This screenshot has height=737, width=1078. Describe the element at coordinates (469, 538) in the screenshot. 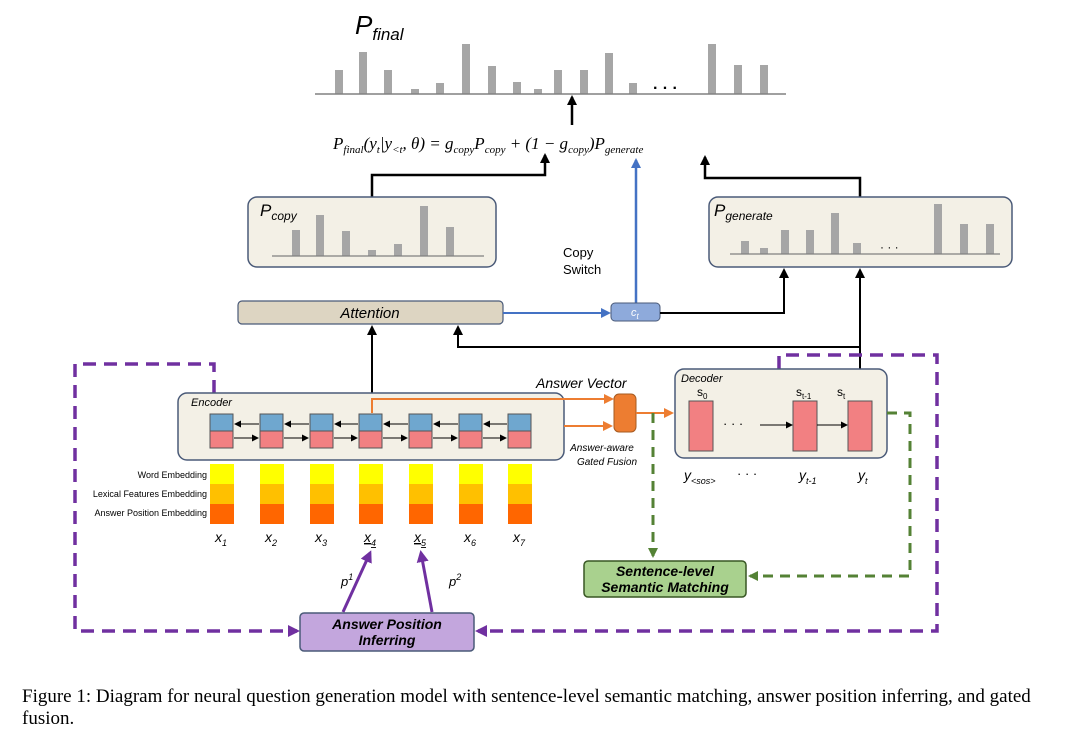

I see `input-token-6: x6` at that location.